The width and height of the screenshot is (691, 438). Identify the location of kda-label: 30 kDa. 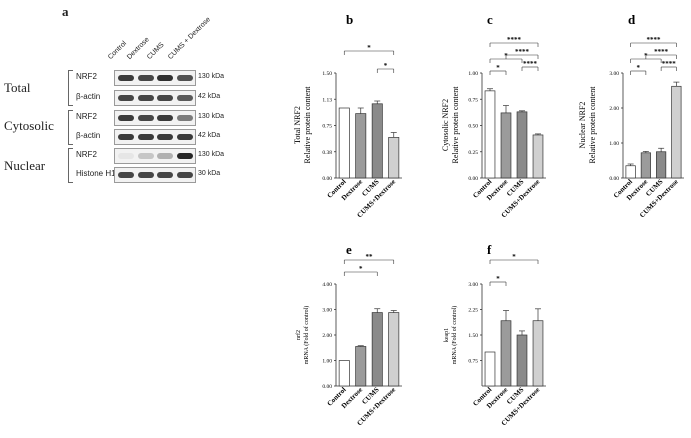
(209, 173).